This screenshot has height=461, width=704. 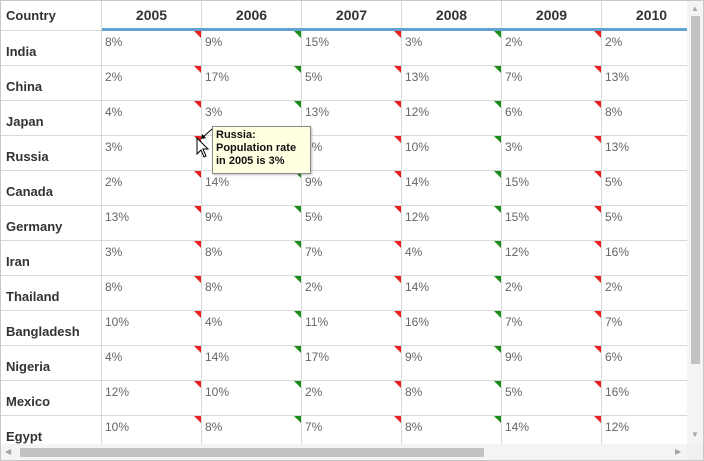 What do you see at coordinates (695, 190) in the screenshot?
I see `vertical-scroll-thumb` at bounding box center [695, 190].